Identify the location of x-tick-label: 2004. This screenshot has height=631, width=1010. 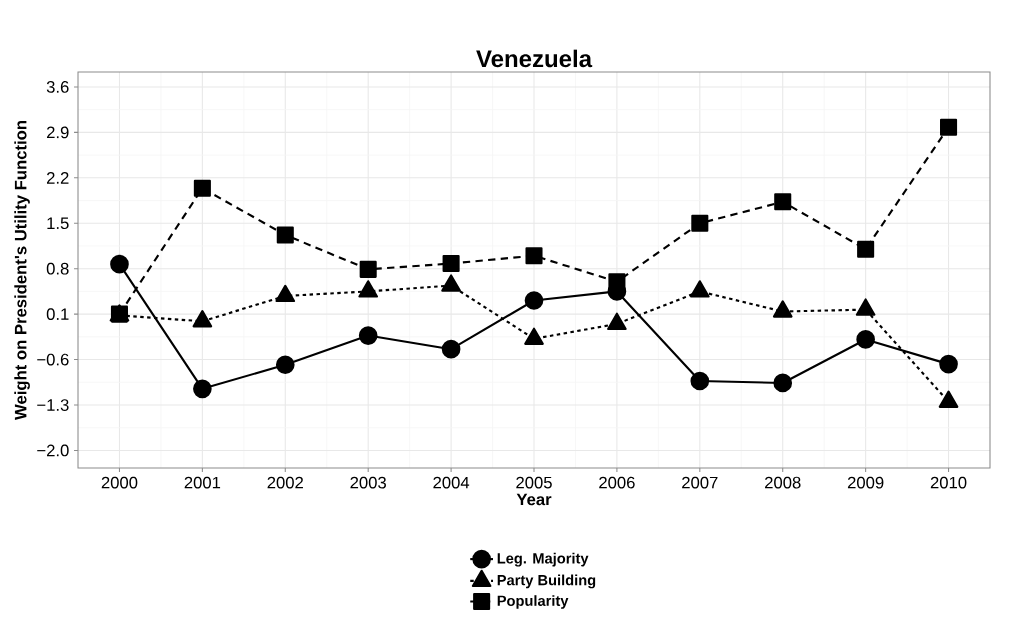
(451, 482).